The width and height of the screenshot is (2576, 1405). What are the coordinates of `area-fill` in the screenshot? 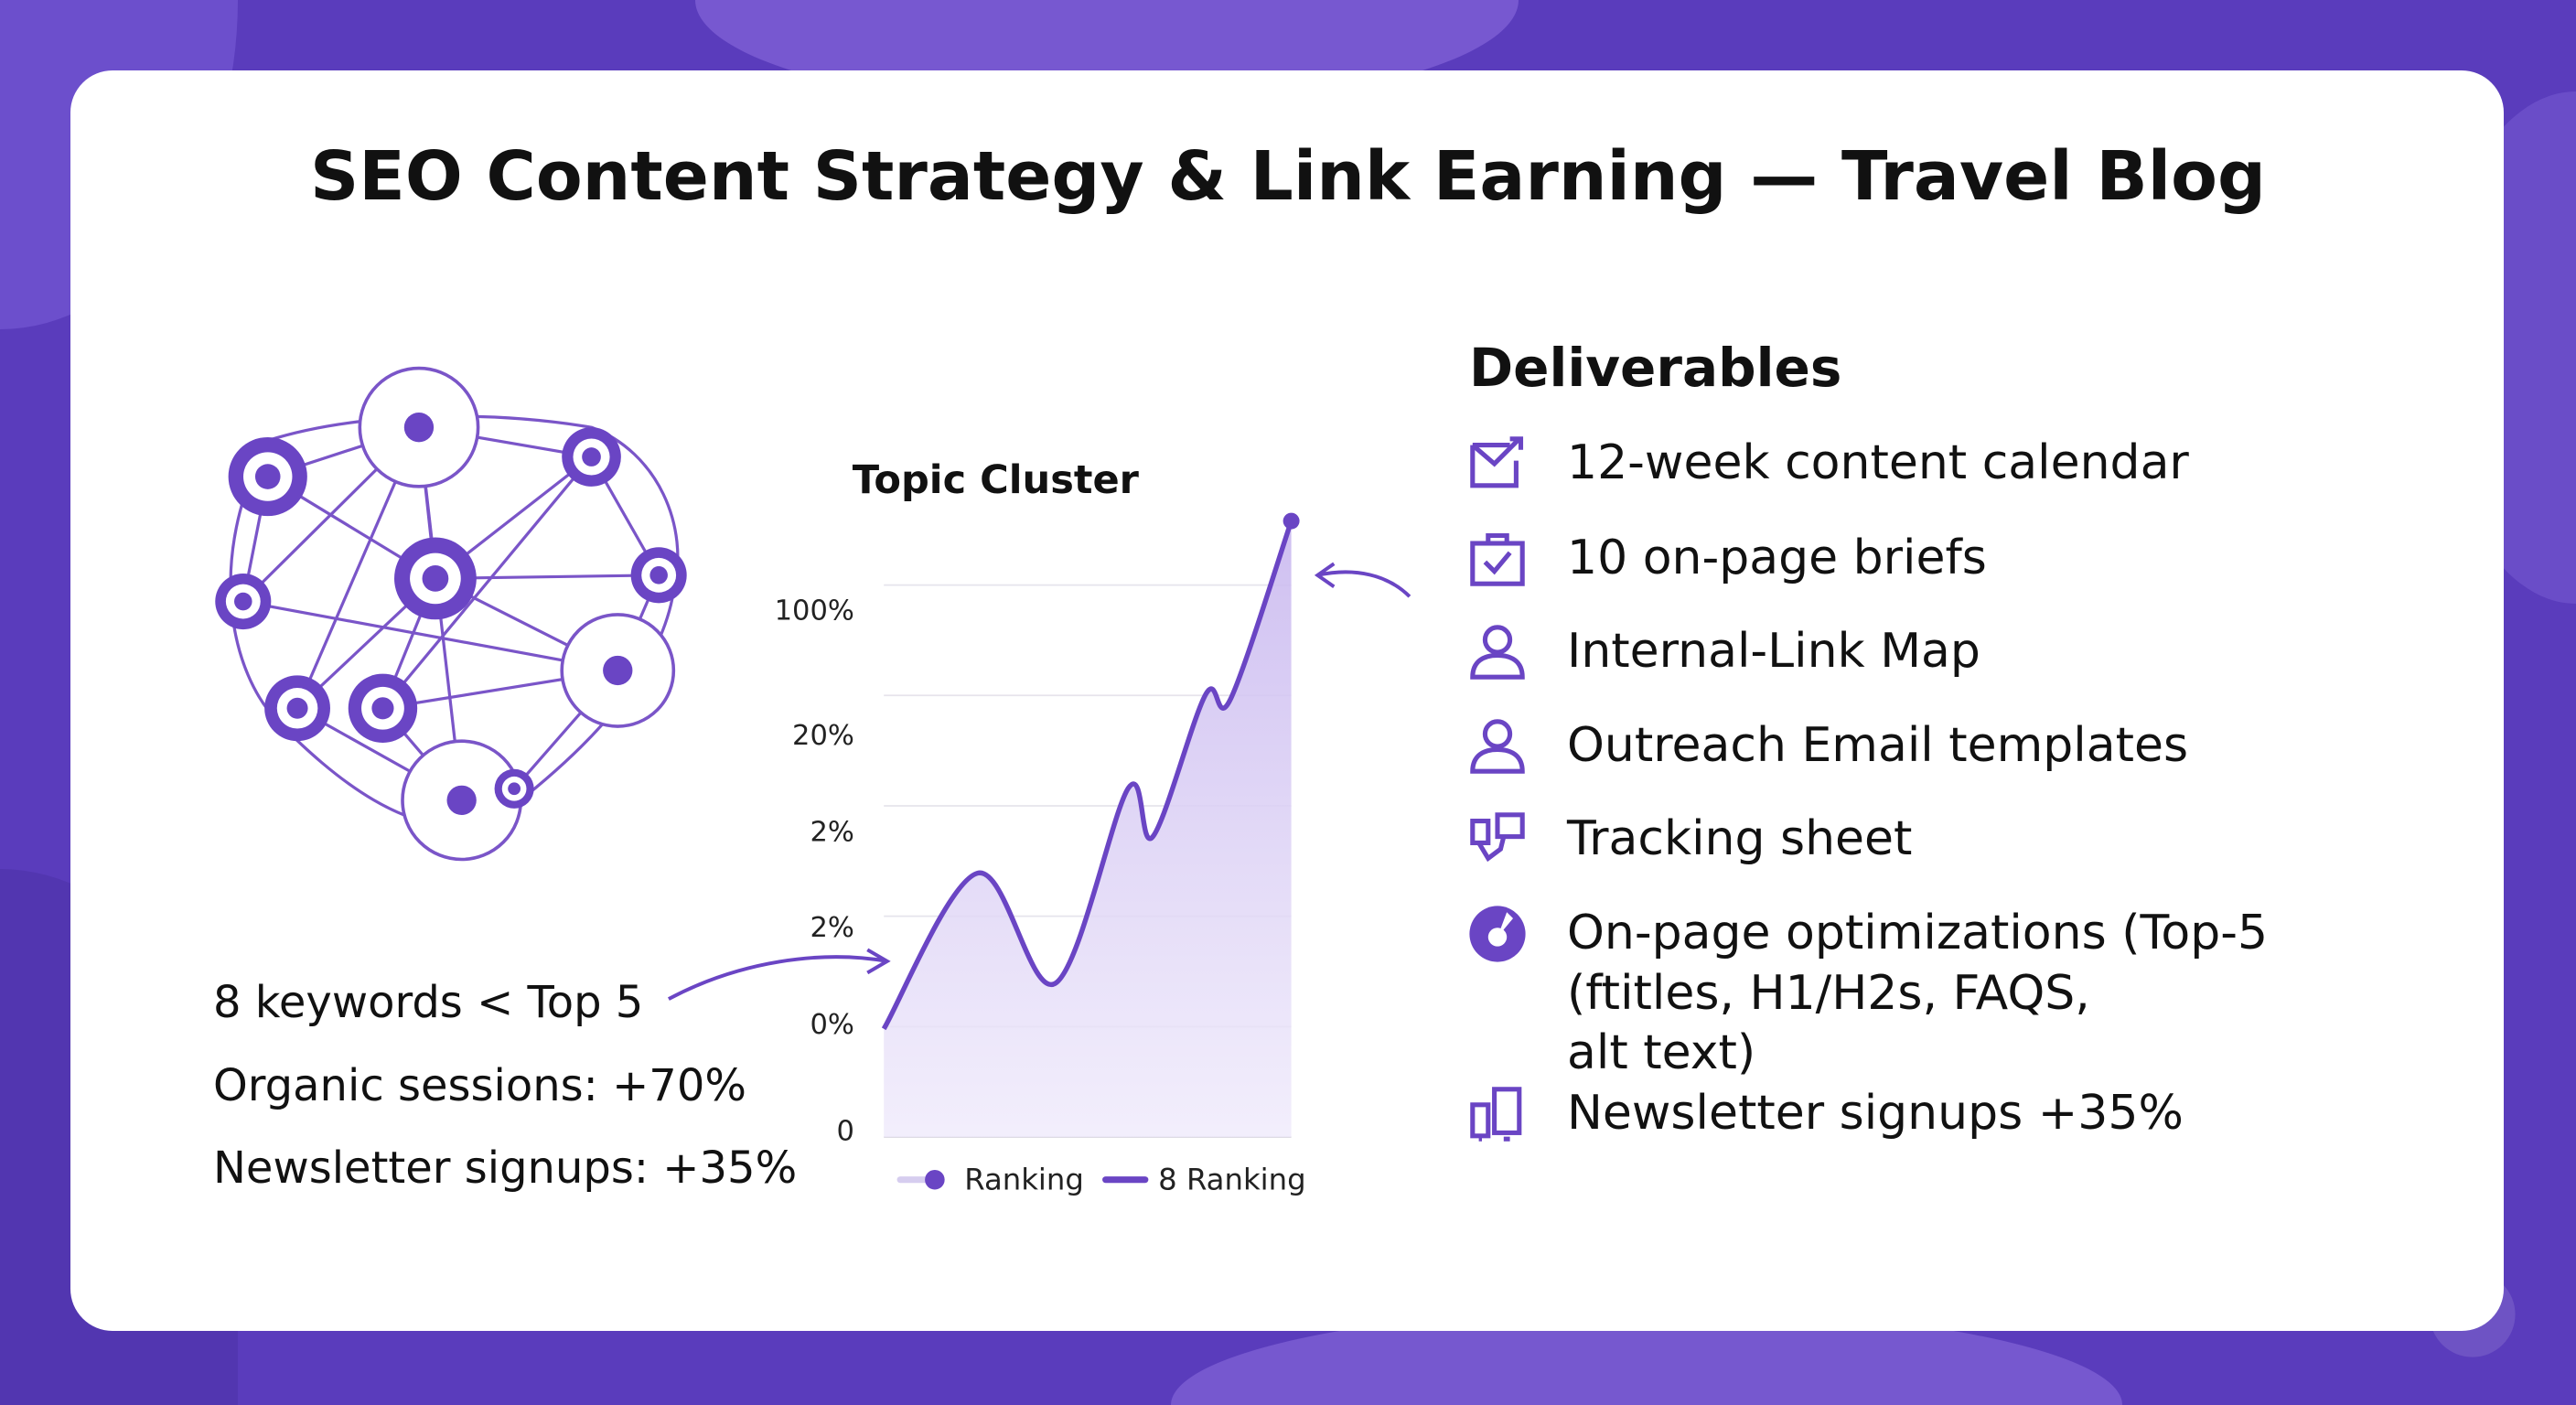 It's located at (1088, 829).